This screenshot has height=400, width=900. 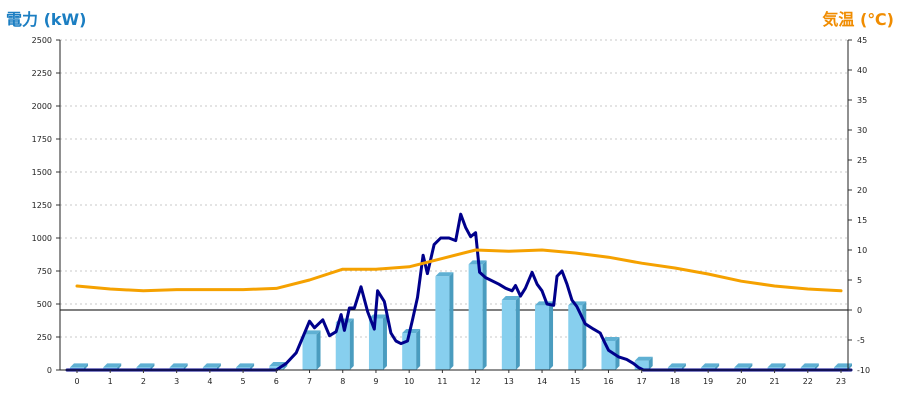 What do you see at coordinates (542, 381) in the screenshot?
I see `x-tick-label: 14` at bounding box center [542, 381].